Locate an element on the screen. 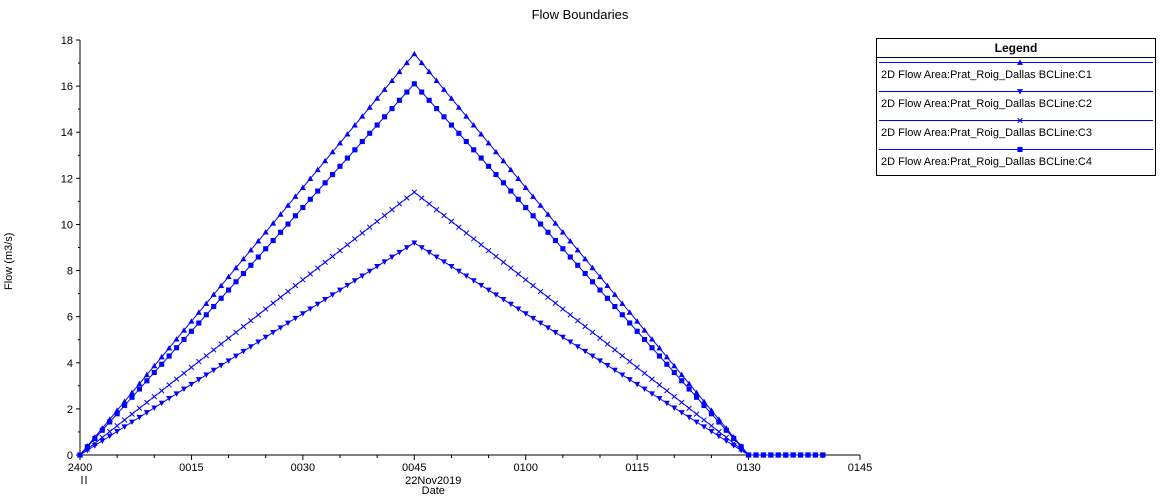 Image resolution: width=1160 pixels, height=501 pixels. legend-marker-shape is located at coordinates (1020, 149).